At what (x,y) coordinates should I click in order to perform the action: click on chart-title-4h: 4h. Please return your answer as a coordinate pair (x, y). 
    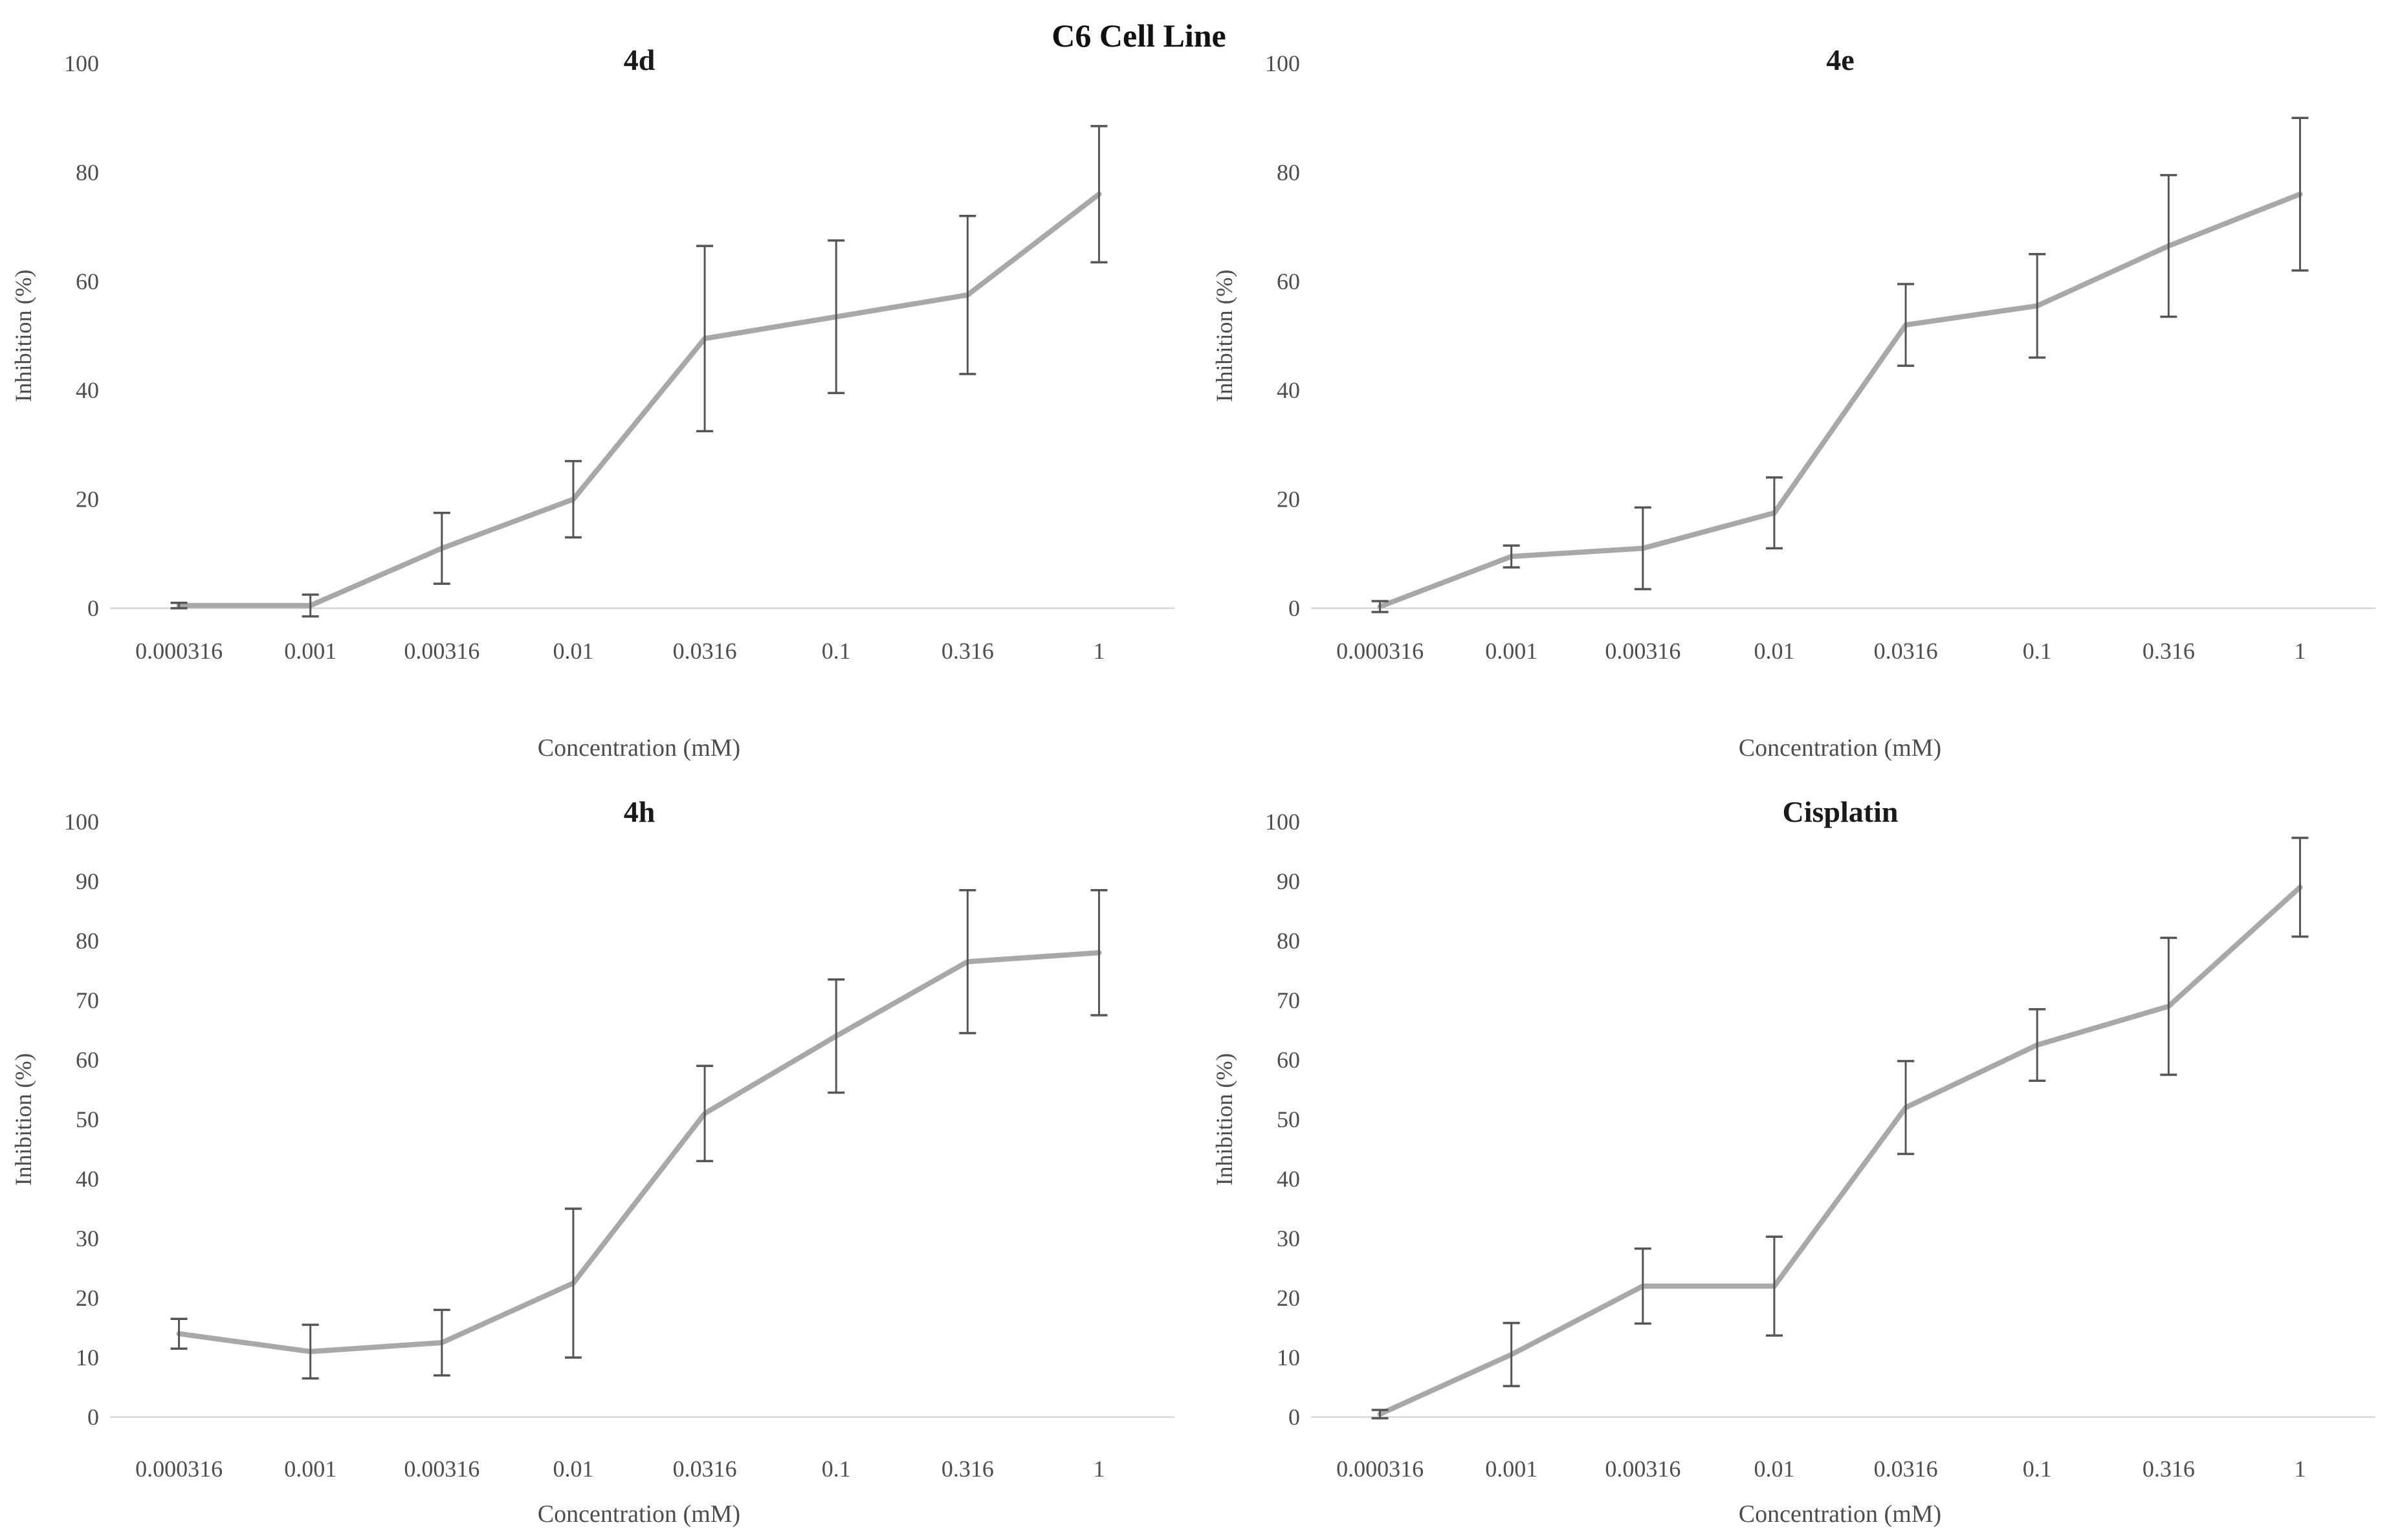
    Looking at the image, I should click on (640, 811).